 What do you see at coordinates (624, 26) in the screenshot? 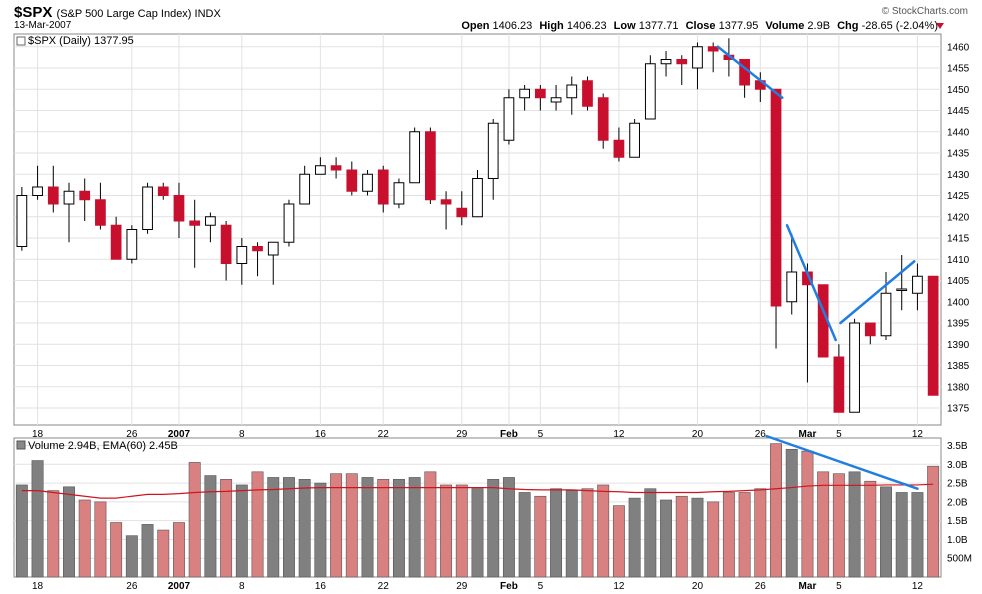
I see `low-label: Low` at bounding box center [624, 26].